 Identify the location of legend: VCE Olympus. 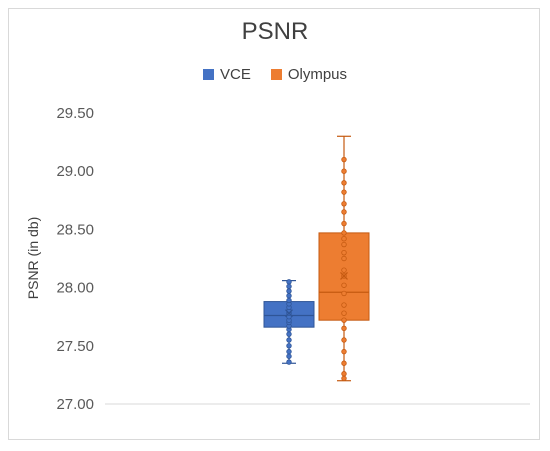
(275, 74).